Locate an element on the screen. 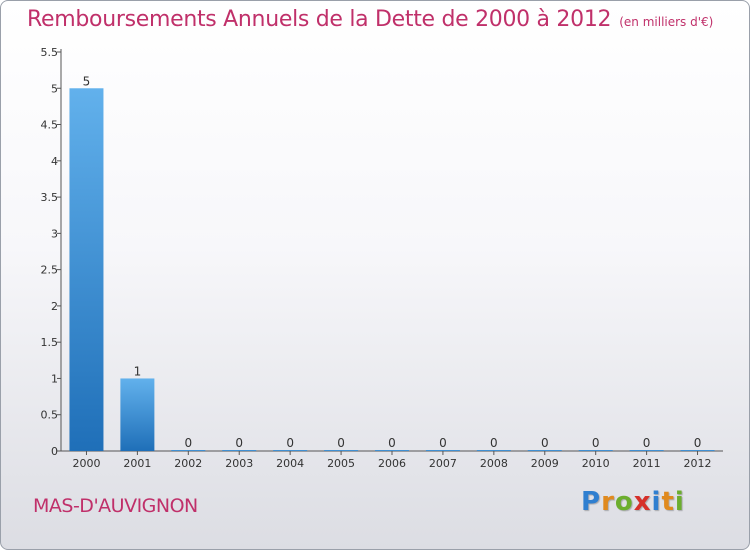 Image resolution: width=750 pixels, height=550 pixels. y-axis: 0 0.5 1 1.5 2 2.5 3 3.5 4 4.5 5 5.5 is located at coordinates (51, 252).